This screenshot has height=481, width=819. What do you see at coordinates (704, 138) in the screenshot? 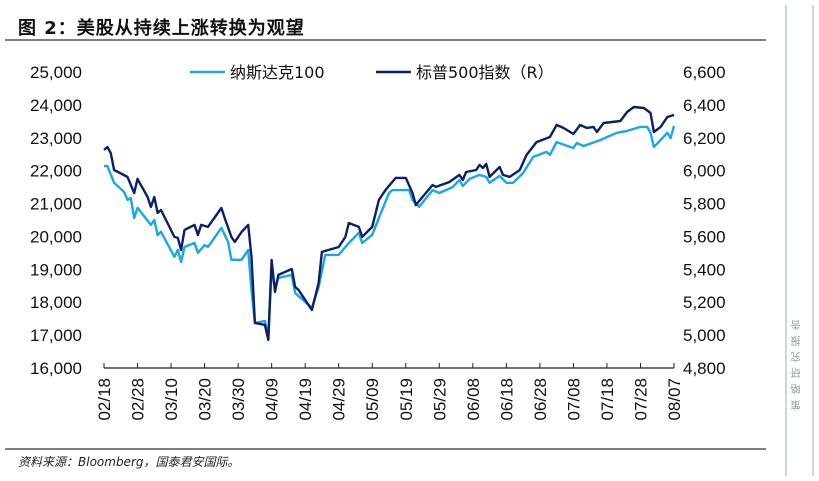
I see `y-right-tick-label: 6,200` at bounding box center [704, 138].